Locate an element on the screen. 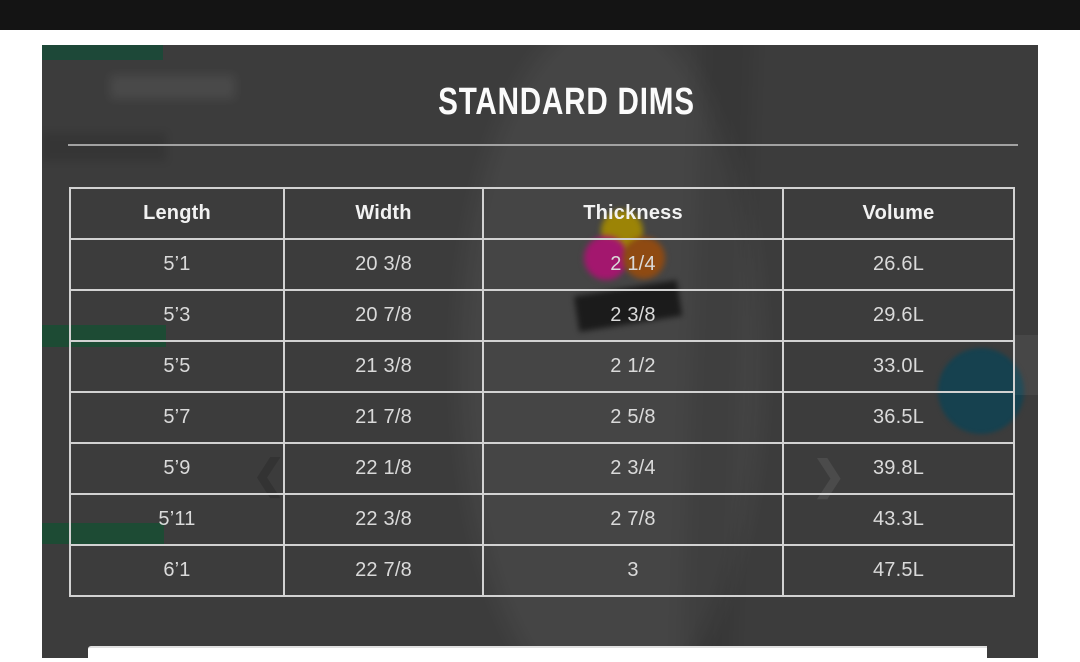 The width and height of the screenshot is (1080, 662). table-row: 5’3 20 7/8 2 3/8 29.6L is located at coordinates (542, 315).